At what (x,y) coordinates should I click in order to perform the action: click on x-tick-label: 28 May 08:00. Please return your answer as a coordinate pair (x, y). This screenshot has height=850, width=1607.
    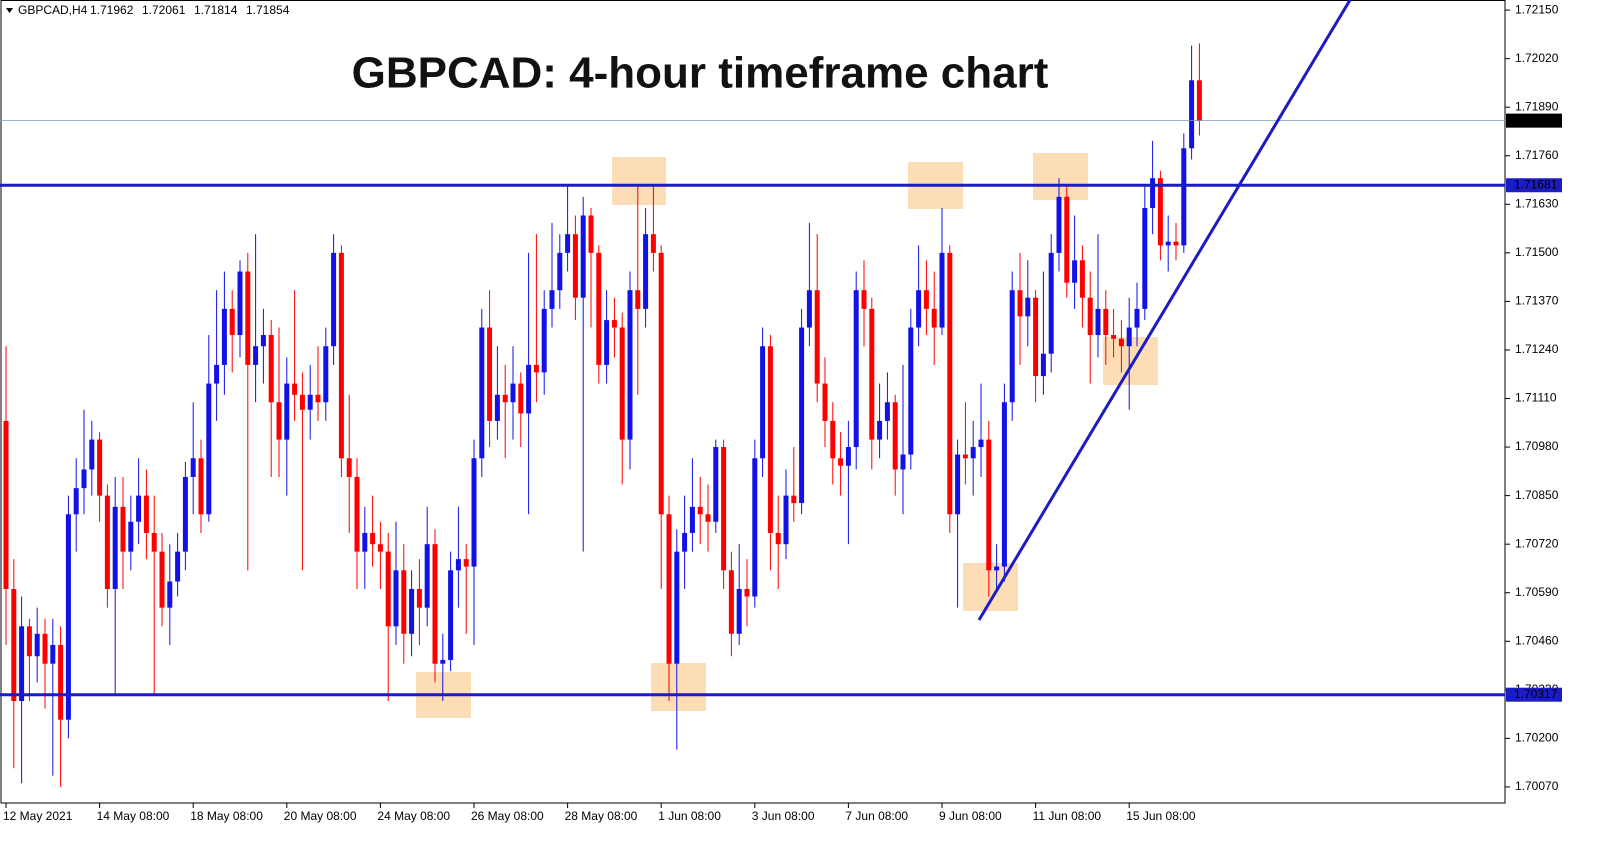
    Looking at the image, I should click on (601, 816).